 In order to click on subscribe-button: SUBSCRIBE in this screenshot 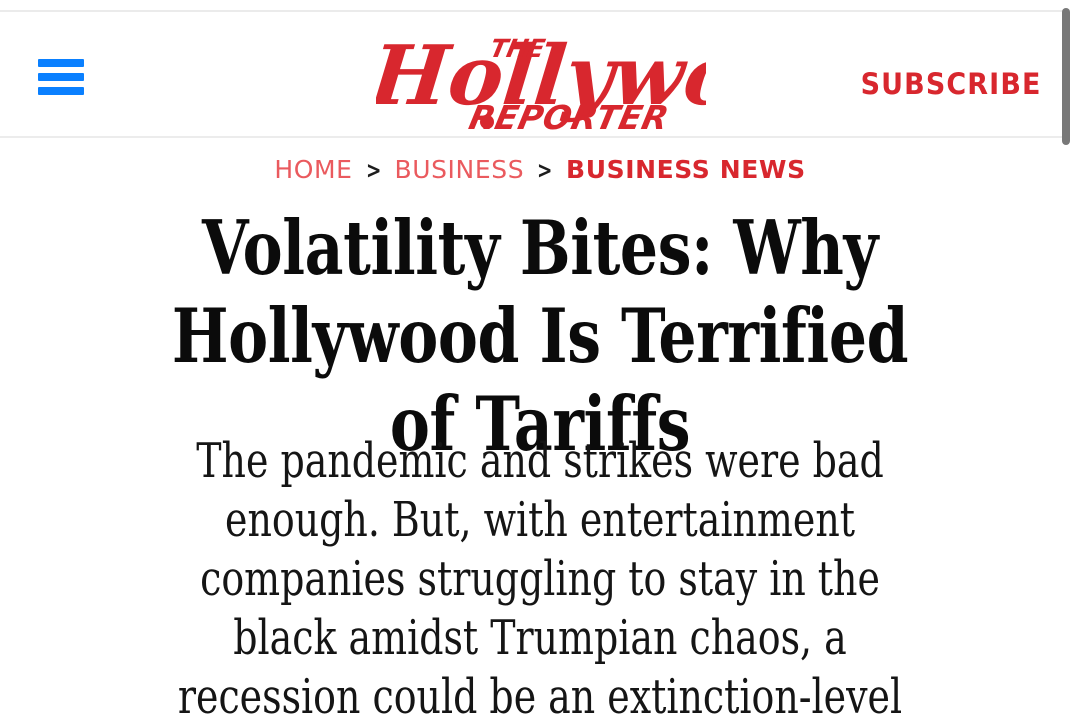, I will do `click(951, 84)`.